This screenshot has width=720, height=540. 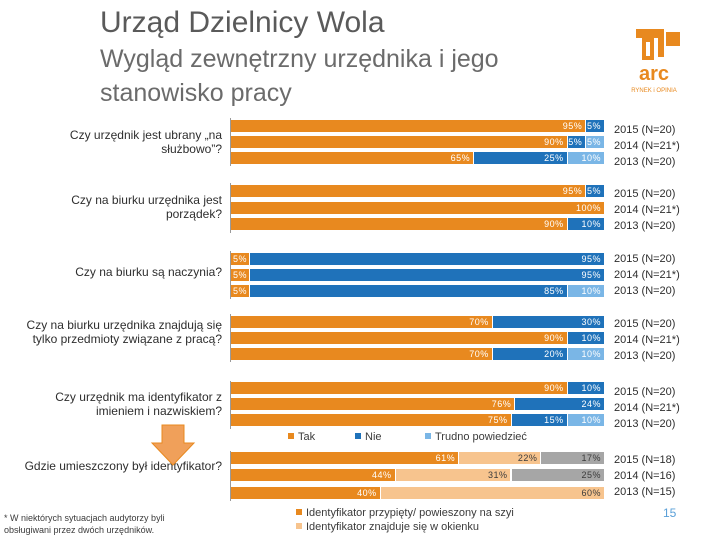 What do you see at coordinates (148, 272) in the screenshot?
I see `question-label: Czy na biurku są naczynia?` at bounding box center [148, 272].